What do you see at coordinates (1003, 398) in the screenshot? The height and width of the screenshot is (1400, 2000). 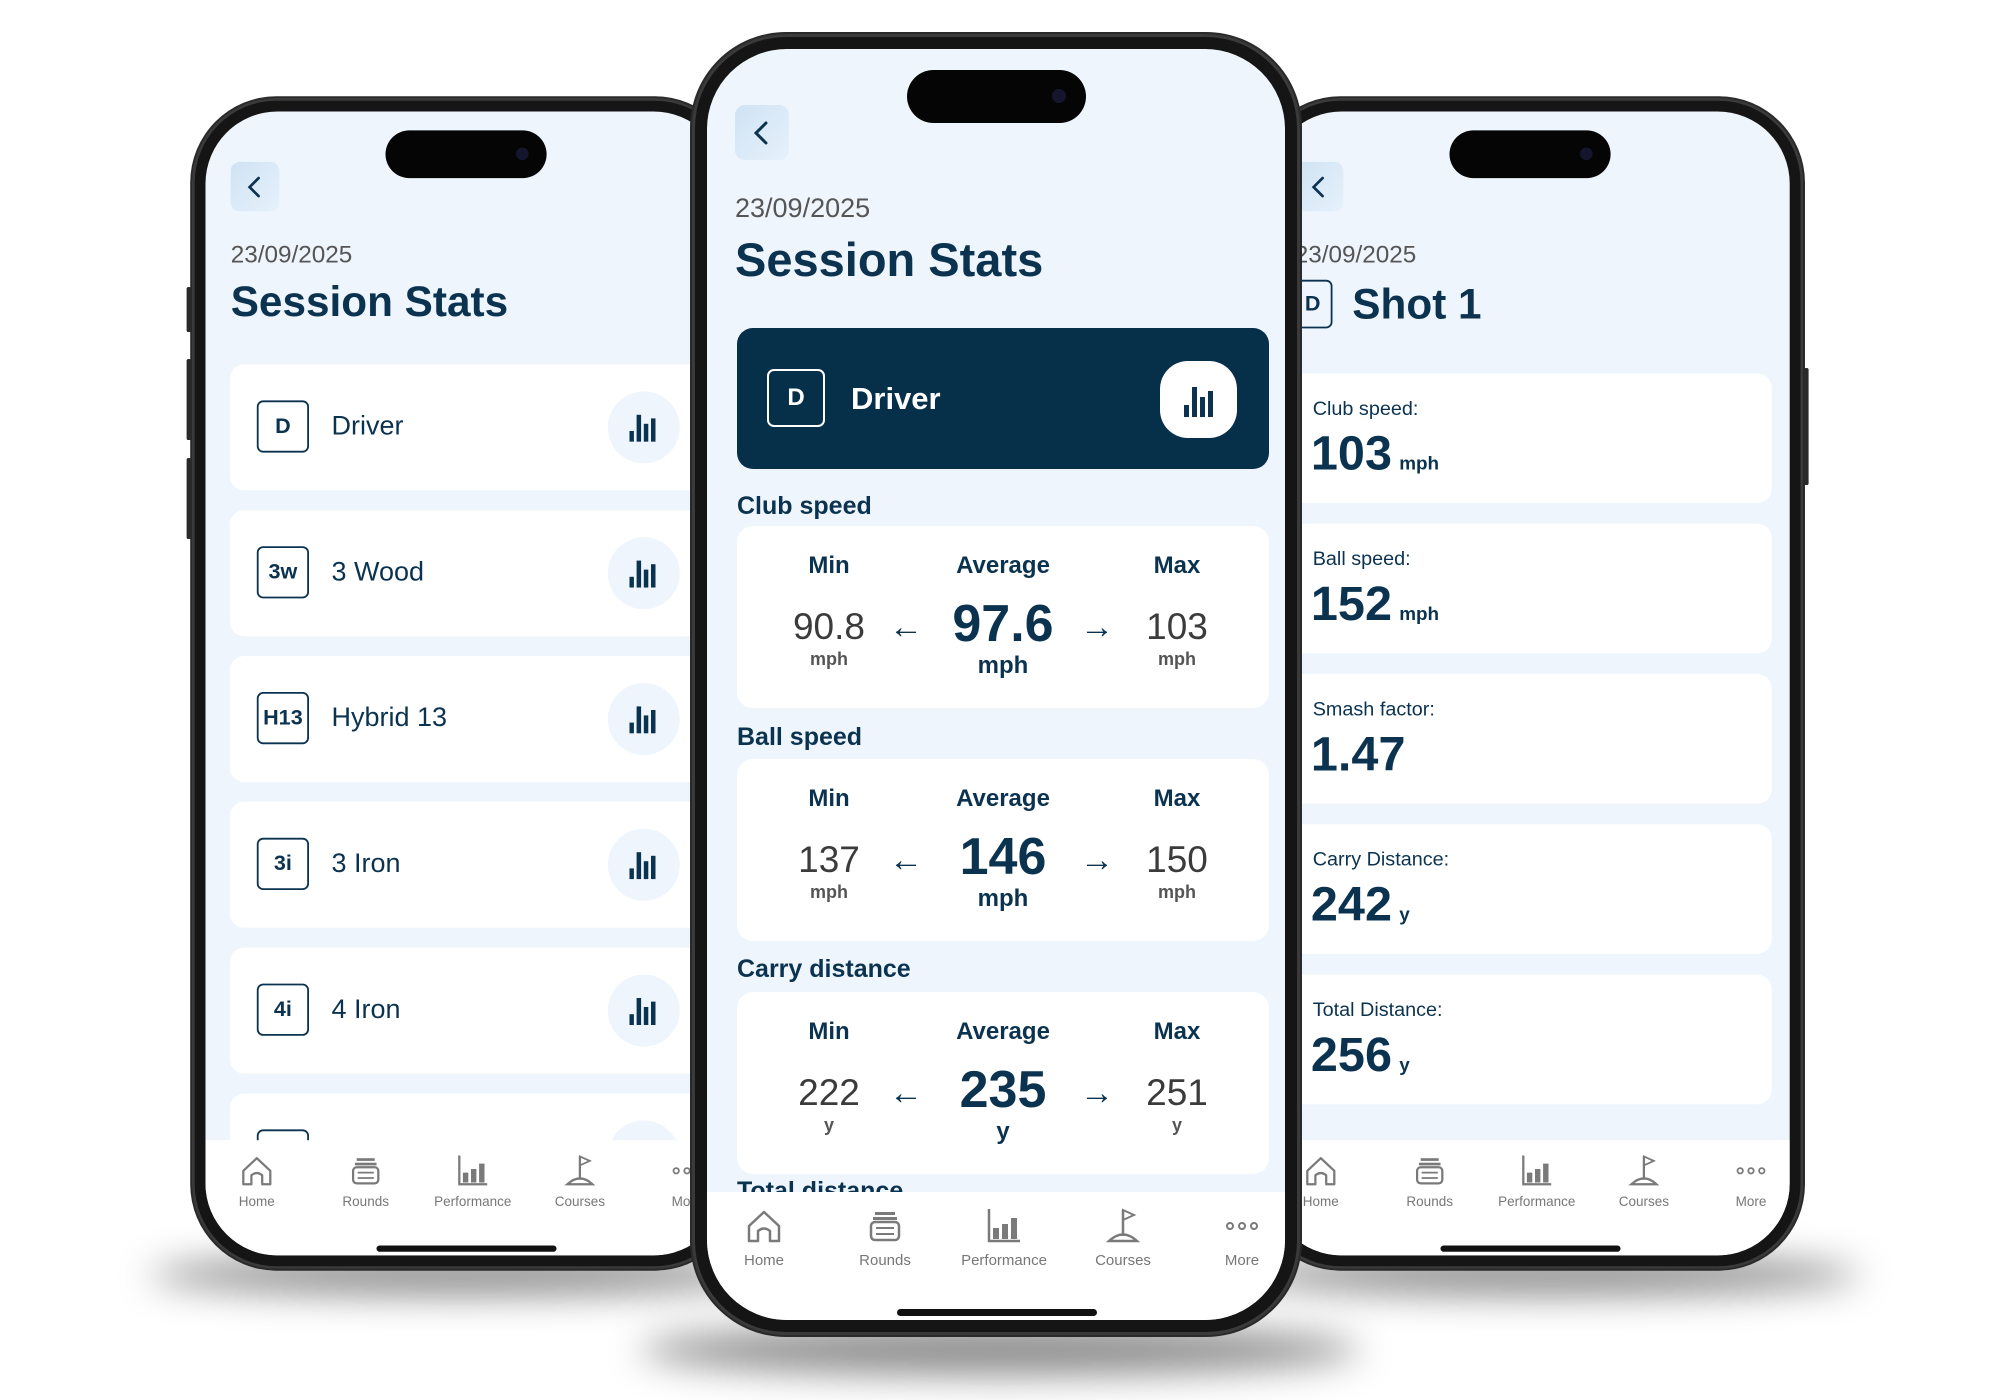 I see `selected-club-card: D Driver` at bounding box center [1003, 398].